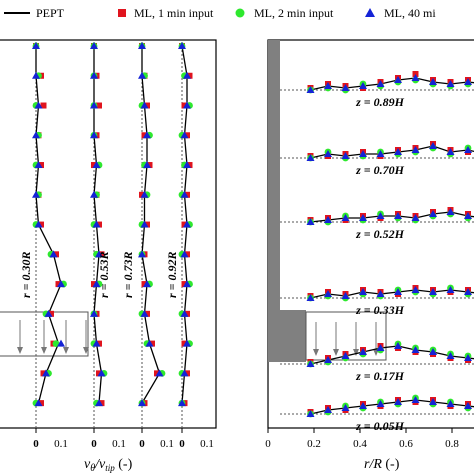 The height and width of the screenshot is (474, 474). I want to click on profile-1: 0 0.1 r = 0.53R, so click(108, 246).